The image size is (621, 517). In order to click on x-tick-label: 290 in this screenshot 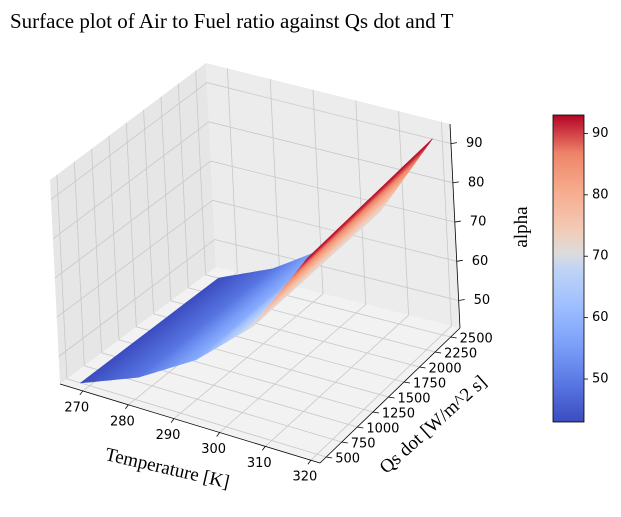, I will do `click(168, 435)`.